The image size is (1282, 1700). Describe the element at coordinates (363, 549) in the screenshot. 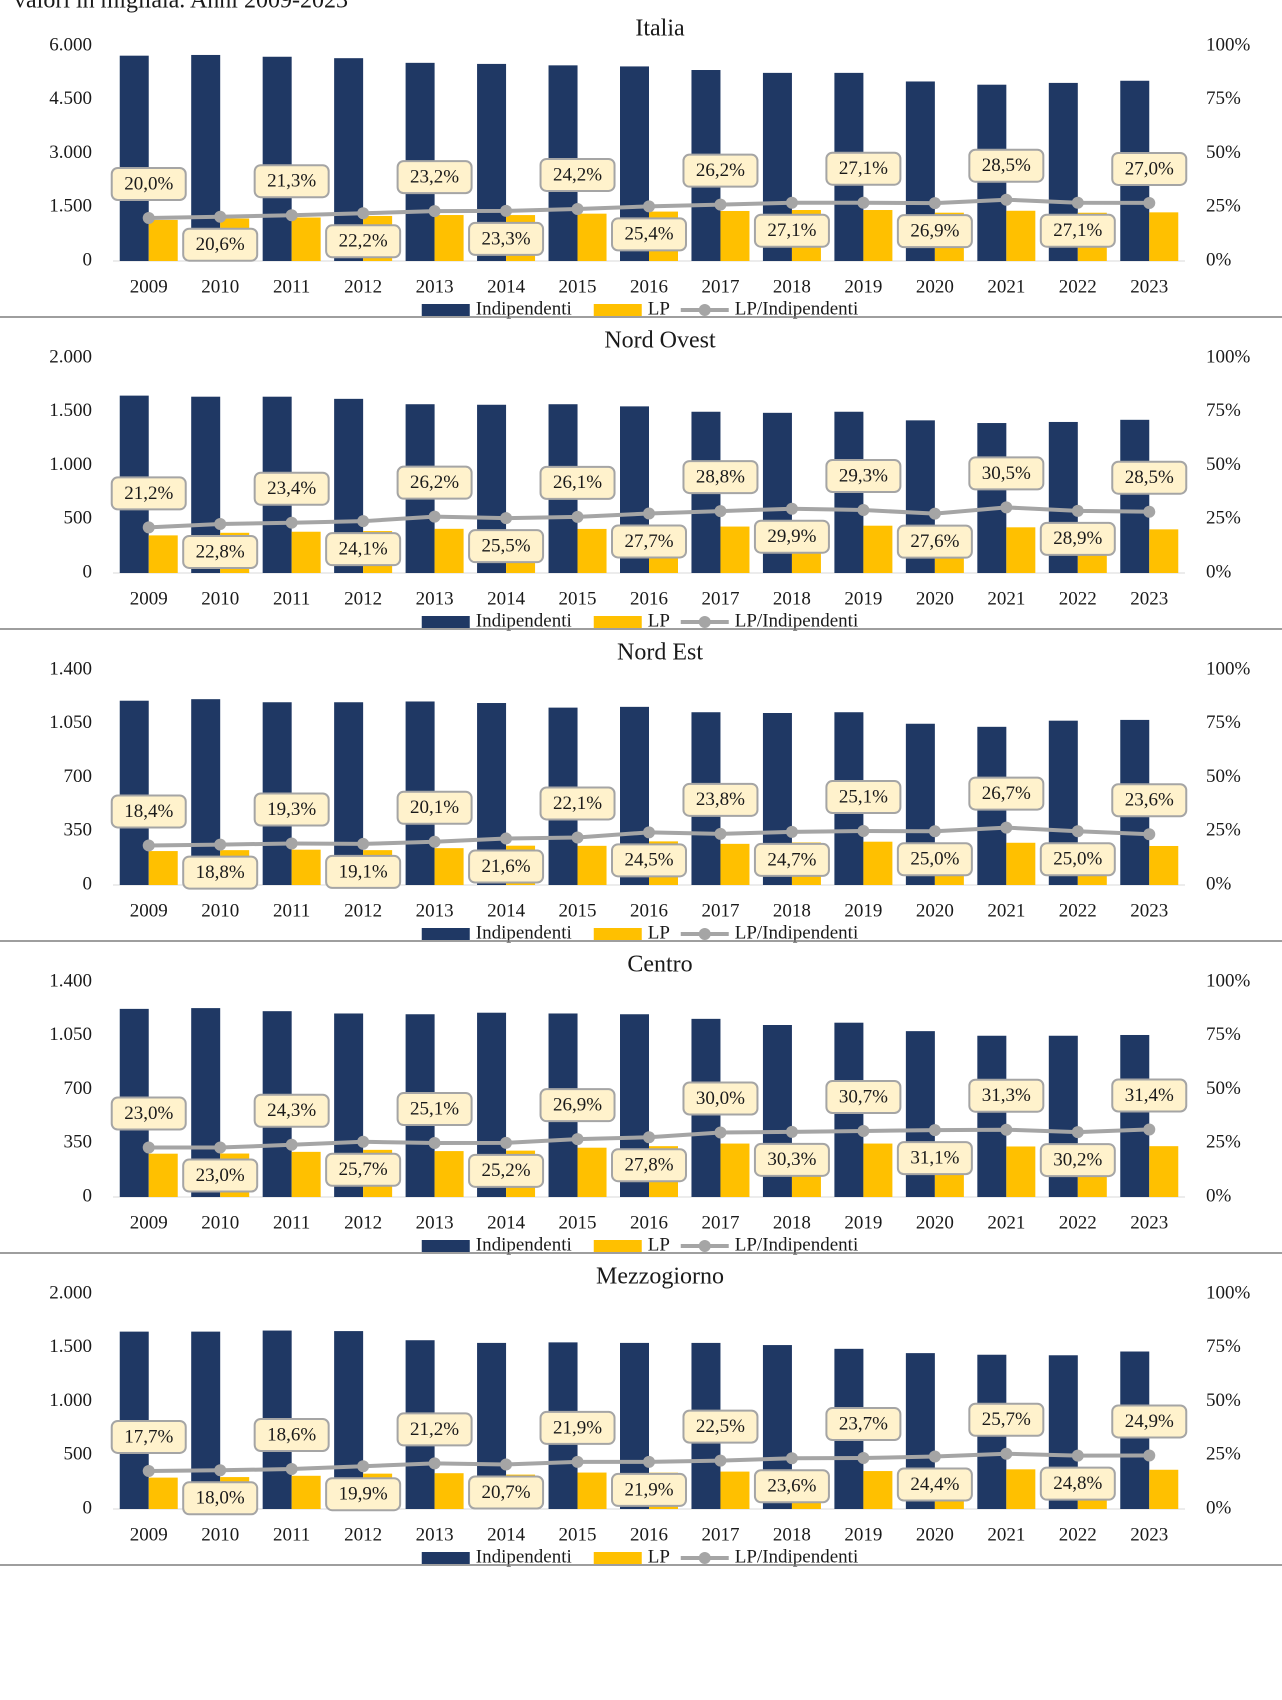

I see `data-label: 24,1%` at that location.